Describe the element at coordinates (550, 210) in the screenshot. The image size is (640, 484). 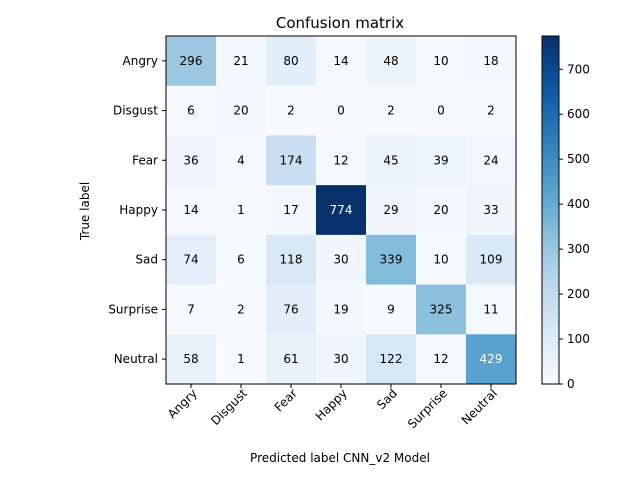
I see `colorbar` at that location.